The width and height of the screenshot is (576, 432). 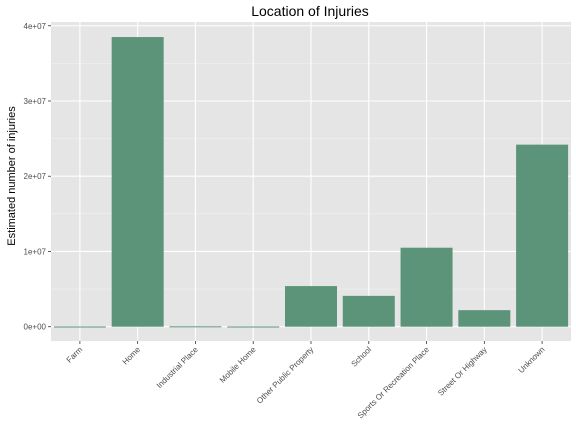 I want to click on y-tick-label: 3e+07, so click(x=35, y=101).